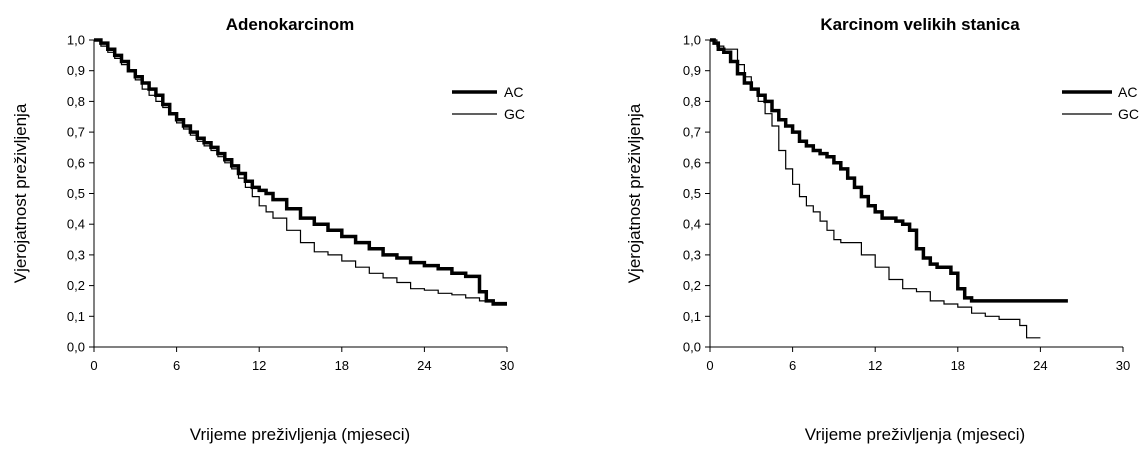 Image resolution: width=1147 pixels, height=454 pixels. What do you see at coordinates (920, 24) in the screenshot?
I see `chart-title: Karcinom velikih stanica` at bounding box center [920, 24].